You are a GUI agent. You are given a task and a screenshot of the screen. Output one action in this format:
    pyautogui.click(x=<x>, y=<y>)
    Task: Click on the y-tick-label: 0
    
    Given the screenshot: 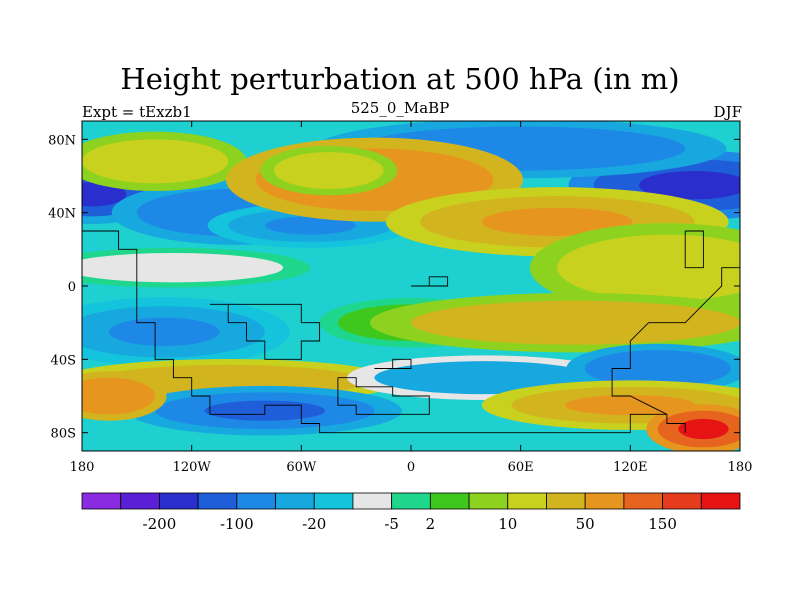 What is the action you would take?
    pyautogui.click(x=72, y=287)
    